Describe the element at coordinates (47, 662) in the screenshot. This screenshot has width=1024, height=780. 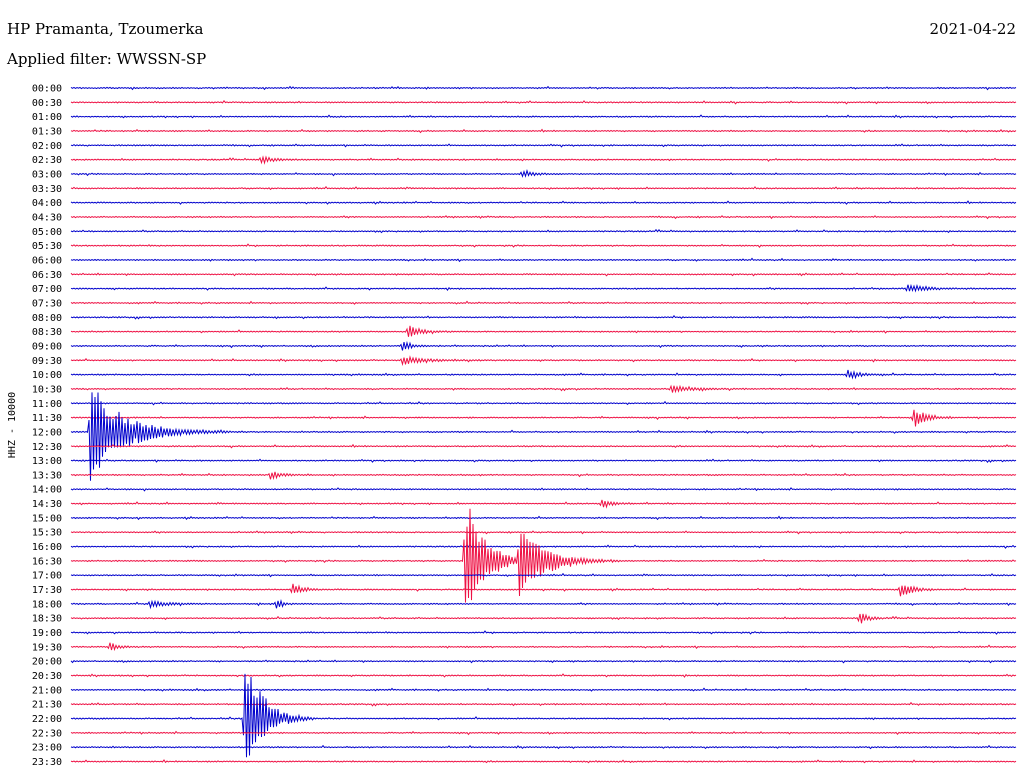
I see `time-tick-label: 20:00` at that location.